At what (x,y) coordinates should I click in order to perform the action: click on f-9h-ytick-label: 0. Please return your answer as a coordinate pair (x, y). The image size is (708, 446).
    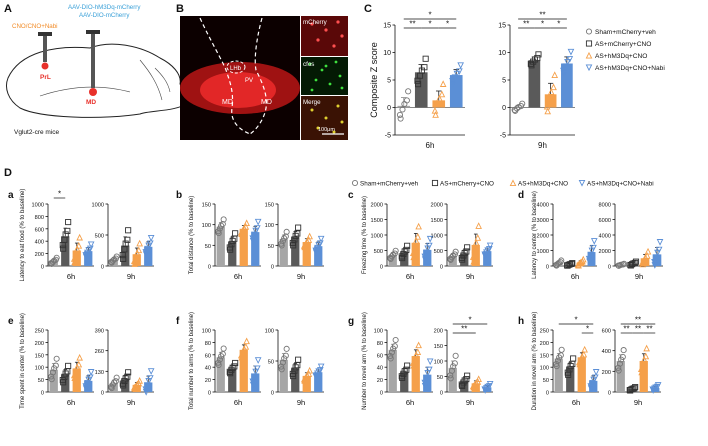
    Looking at the image, I should click on (272, 394).